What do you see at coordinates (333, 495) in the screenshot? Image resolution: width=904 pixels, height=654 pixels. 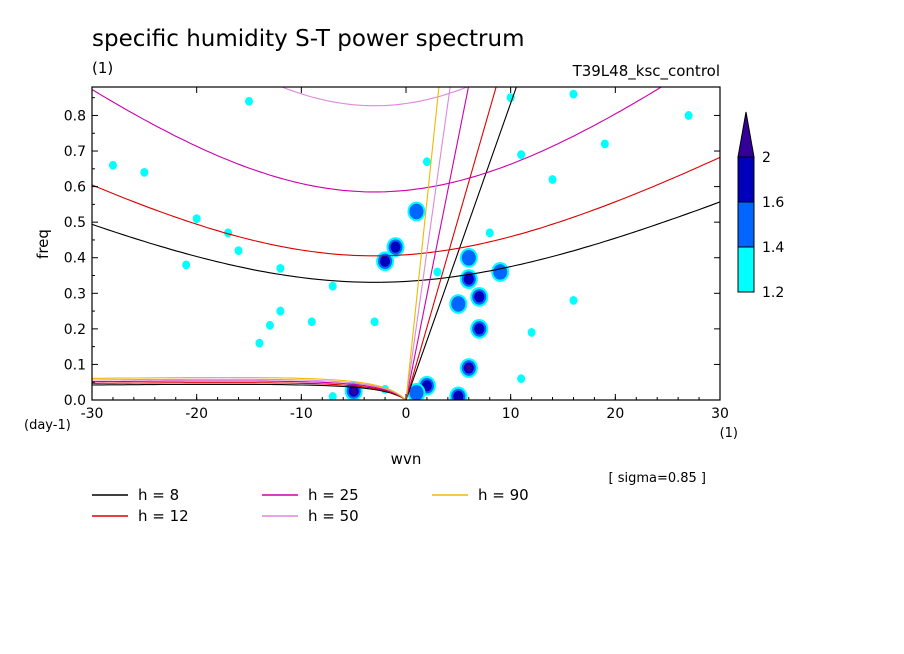 I see `legend-label: h = 25` at bounding box center [333, 495].